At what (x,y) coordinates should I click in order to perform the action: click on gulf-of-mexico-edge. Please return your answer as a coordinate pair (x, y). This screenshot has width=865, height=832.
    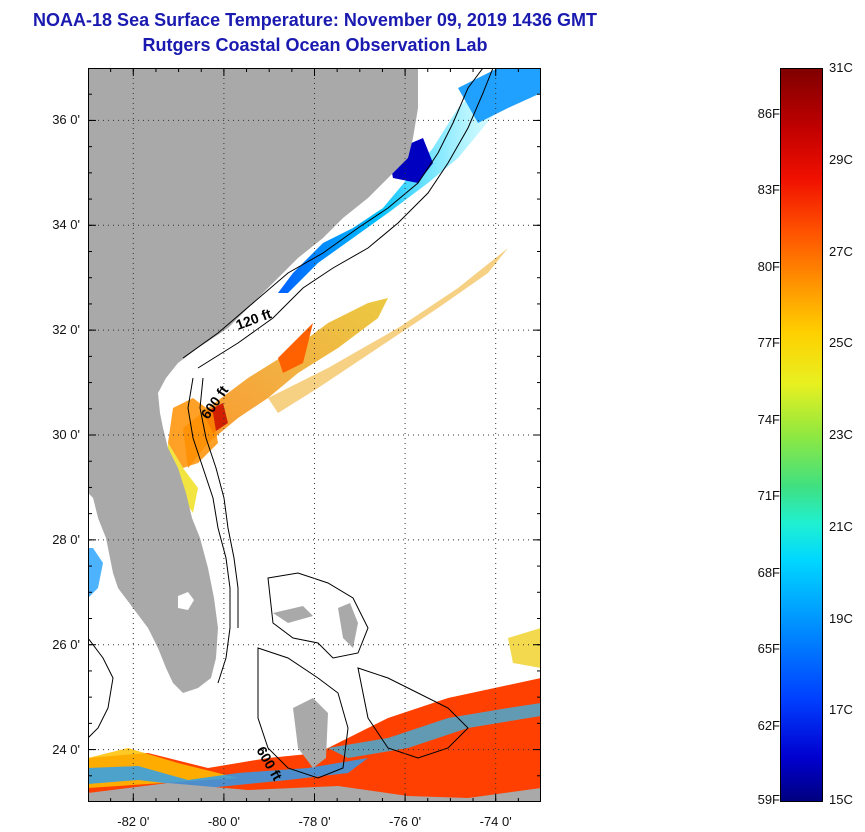
    Looking at the image, I should click on (94, 520).